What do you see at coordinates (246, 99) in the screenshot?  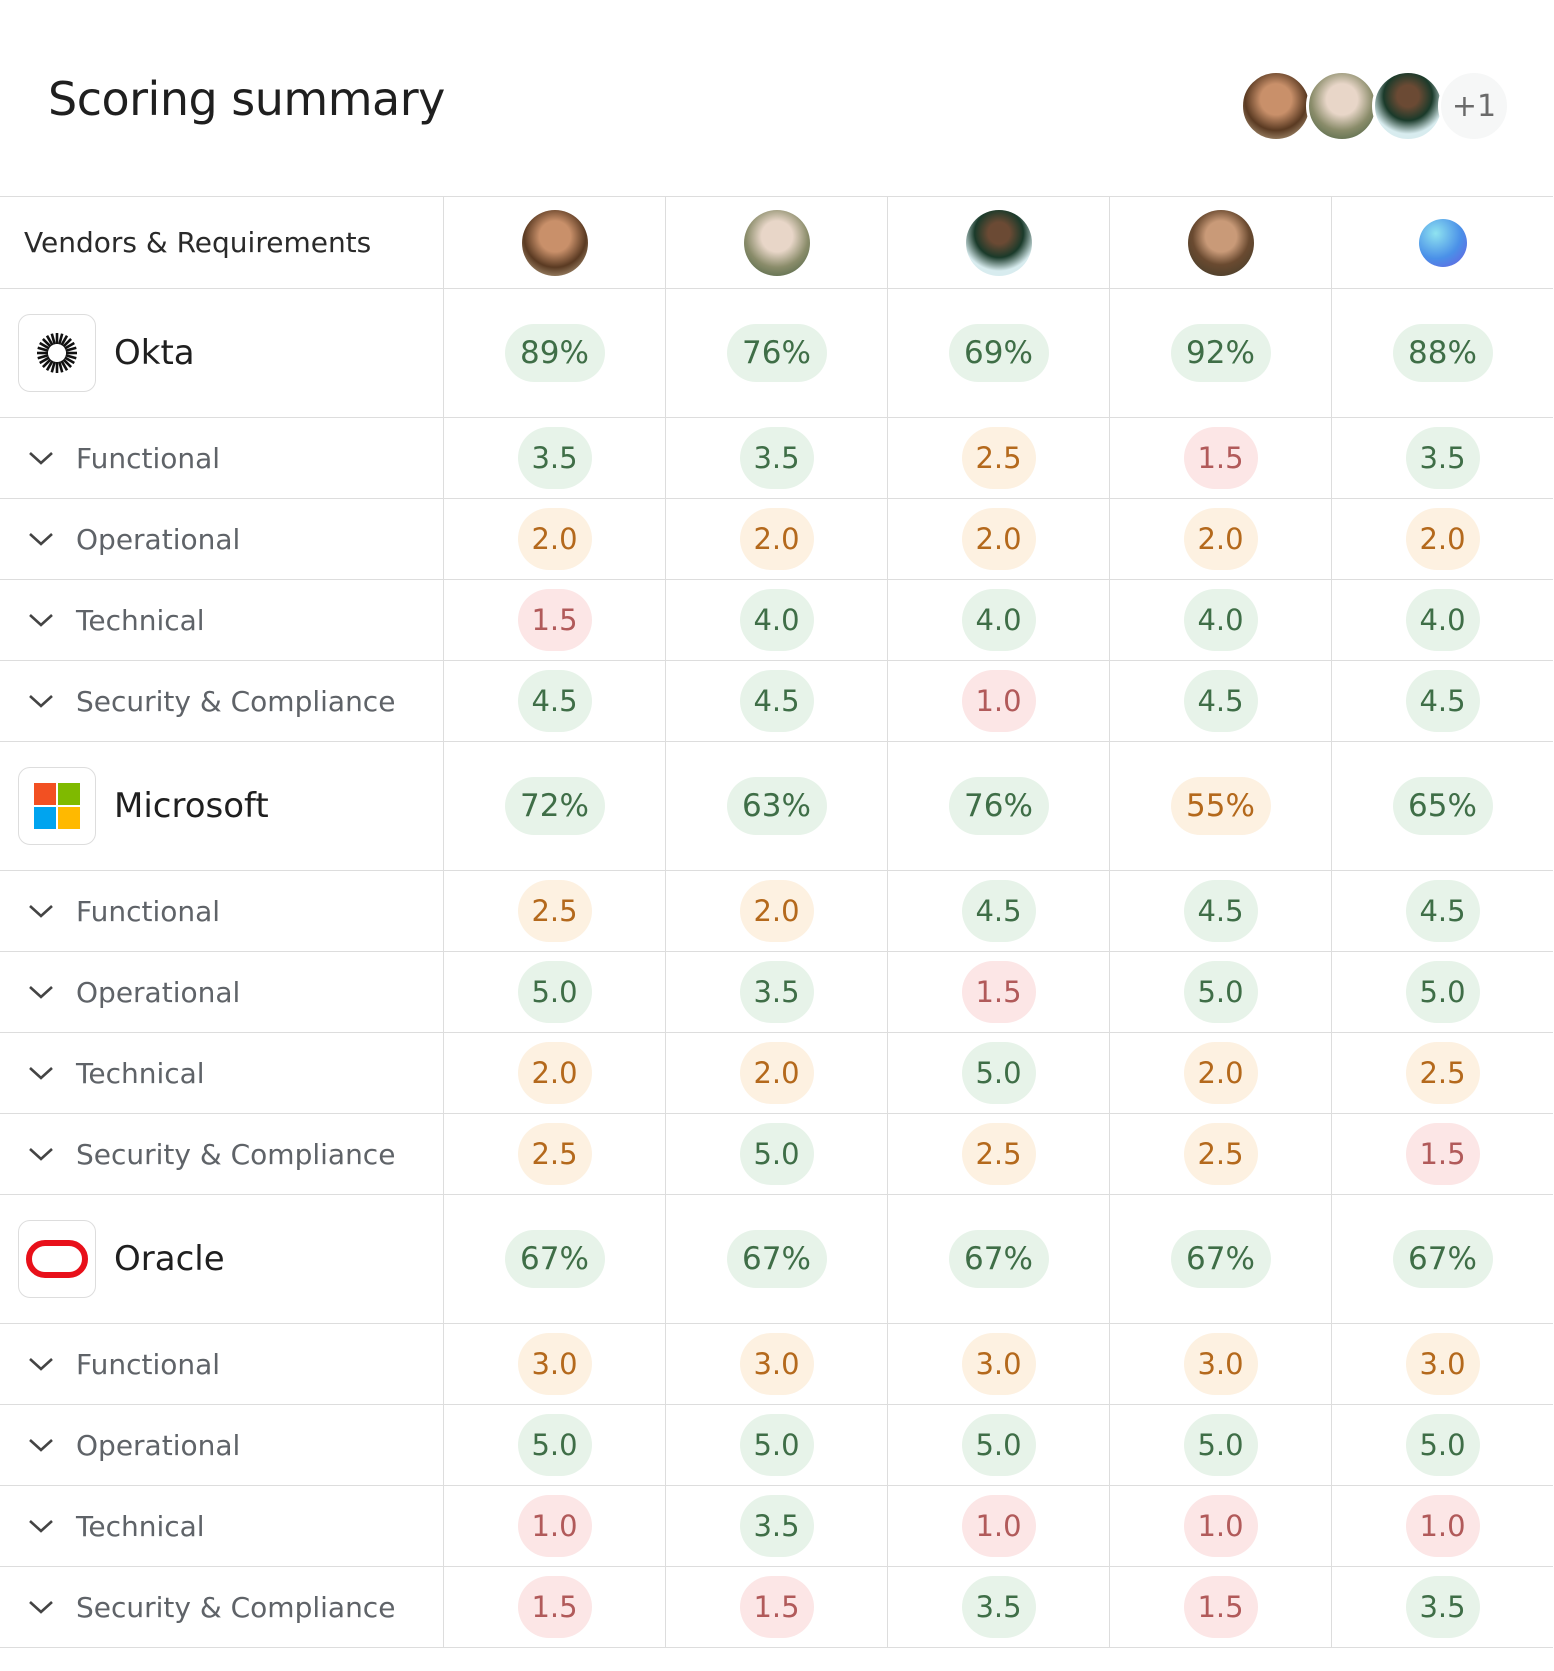 I see `page-title: Scoring summary` at bounding box center [246, 99].